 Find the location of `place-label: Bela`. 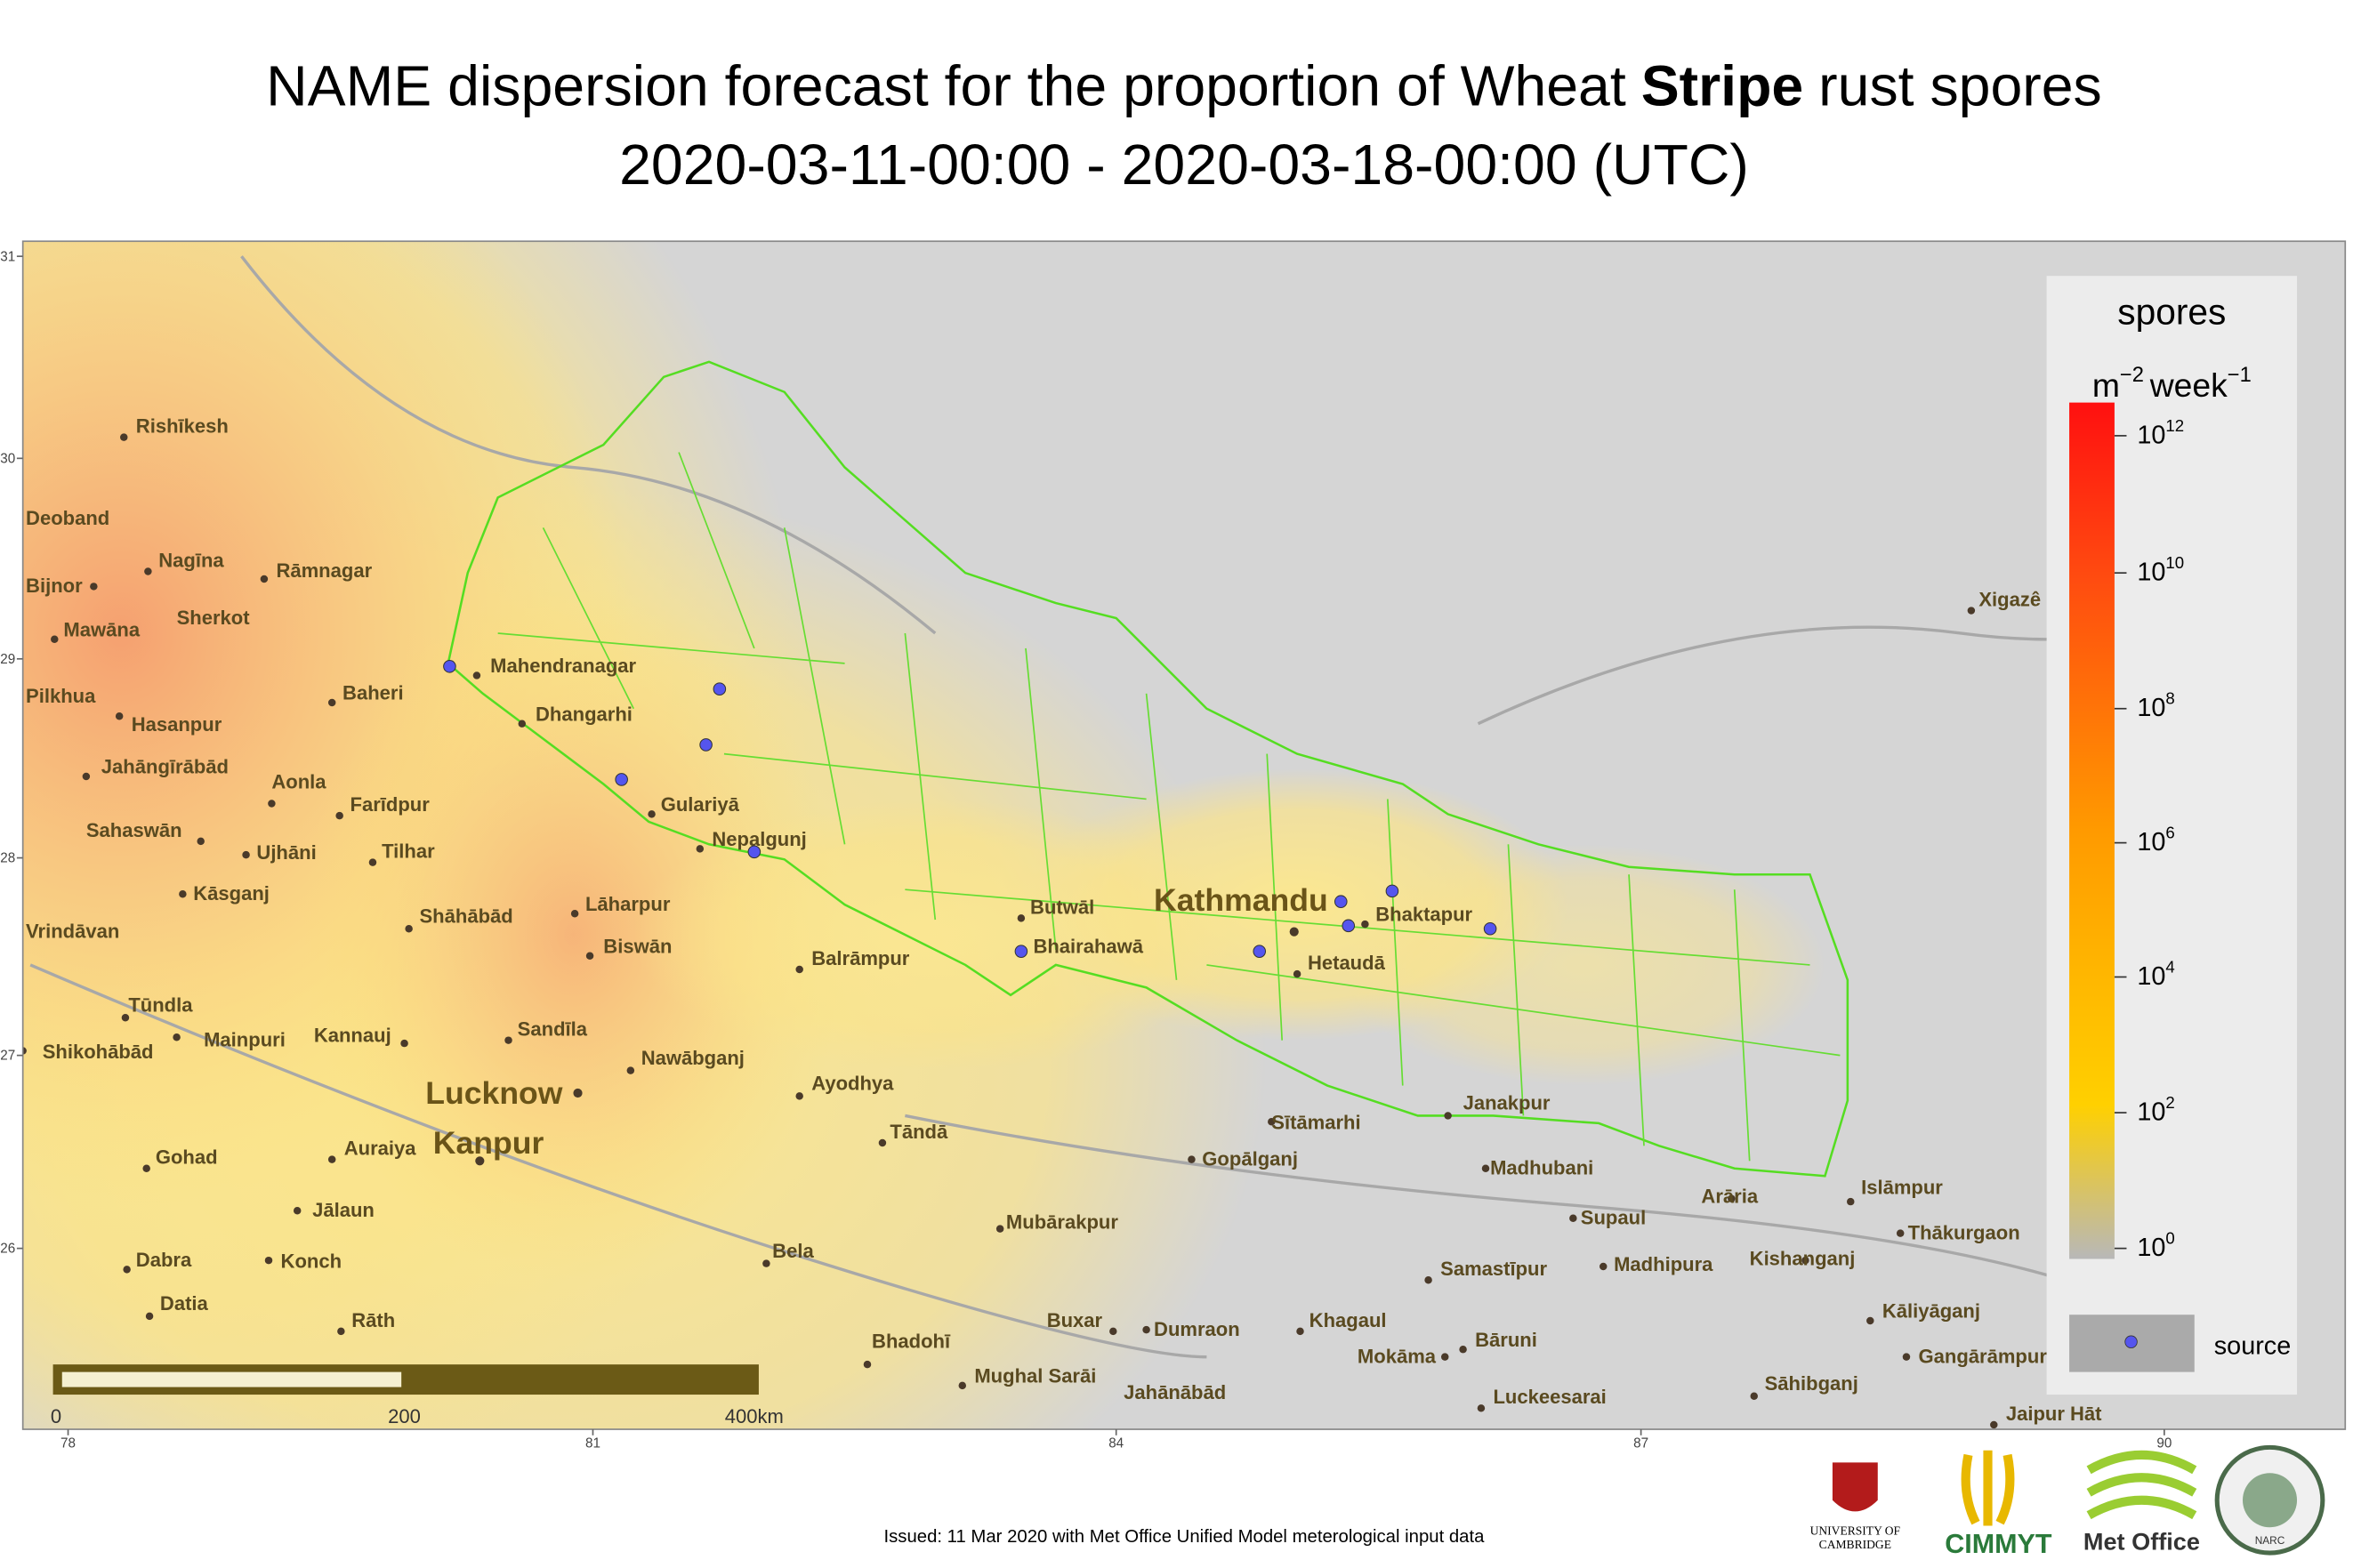

place-label: Bela is located at coordinates (793, 1251).